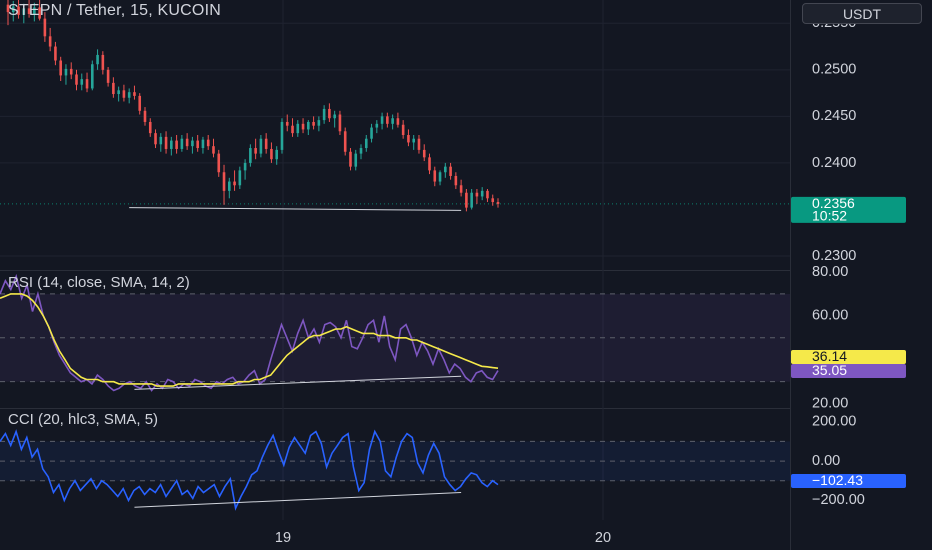 This screenshot has height=550, width=932. What do you see at coordinates (99, 282) in the screenshot?
I see `rsi-indicator-title: RSI (14, close, SMA, 14, 2)` at bounding box center [99, 282].